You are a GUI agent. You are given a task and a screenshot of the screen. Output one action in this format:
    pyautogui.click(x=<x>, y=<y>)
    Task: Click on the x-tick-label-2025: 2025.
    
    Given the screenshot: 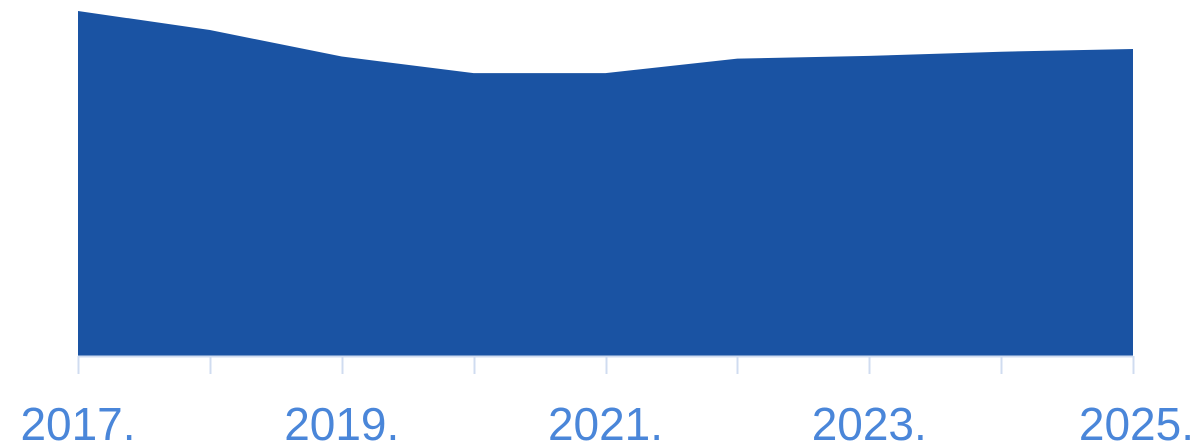 What is the action you would take?
    pyautogui.click(x=1136, y=421)
    